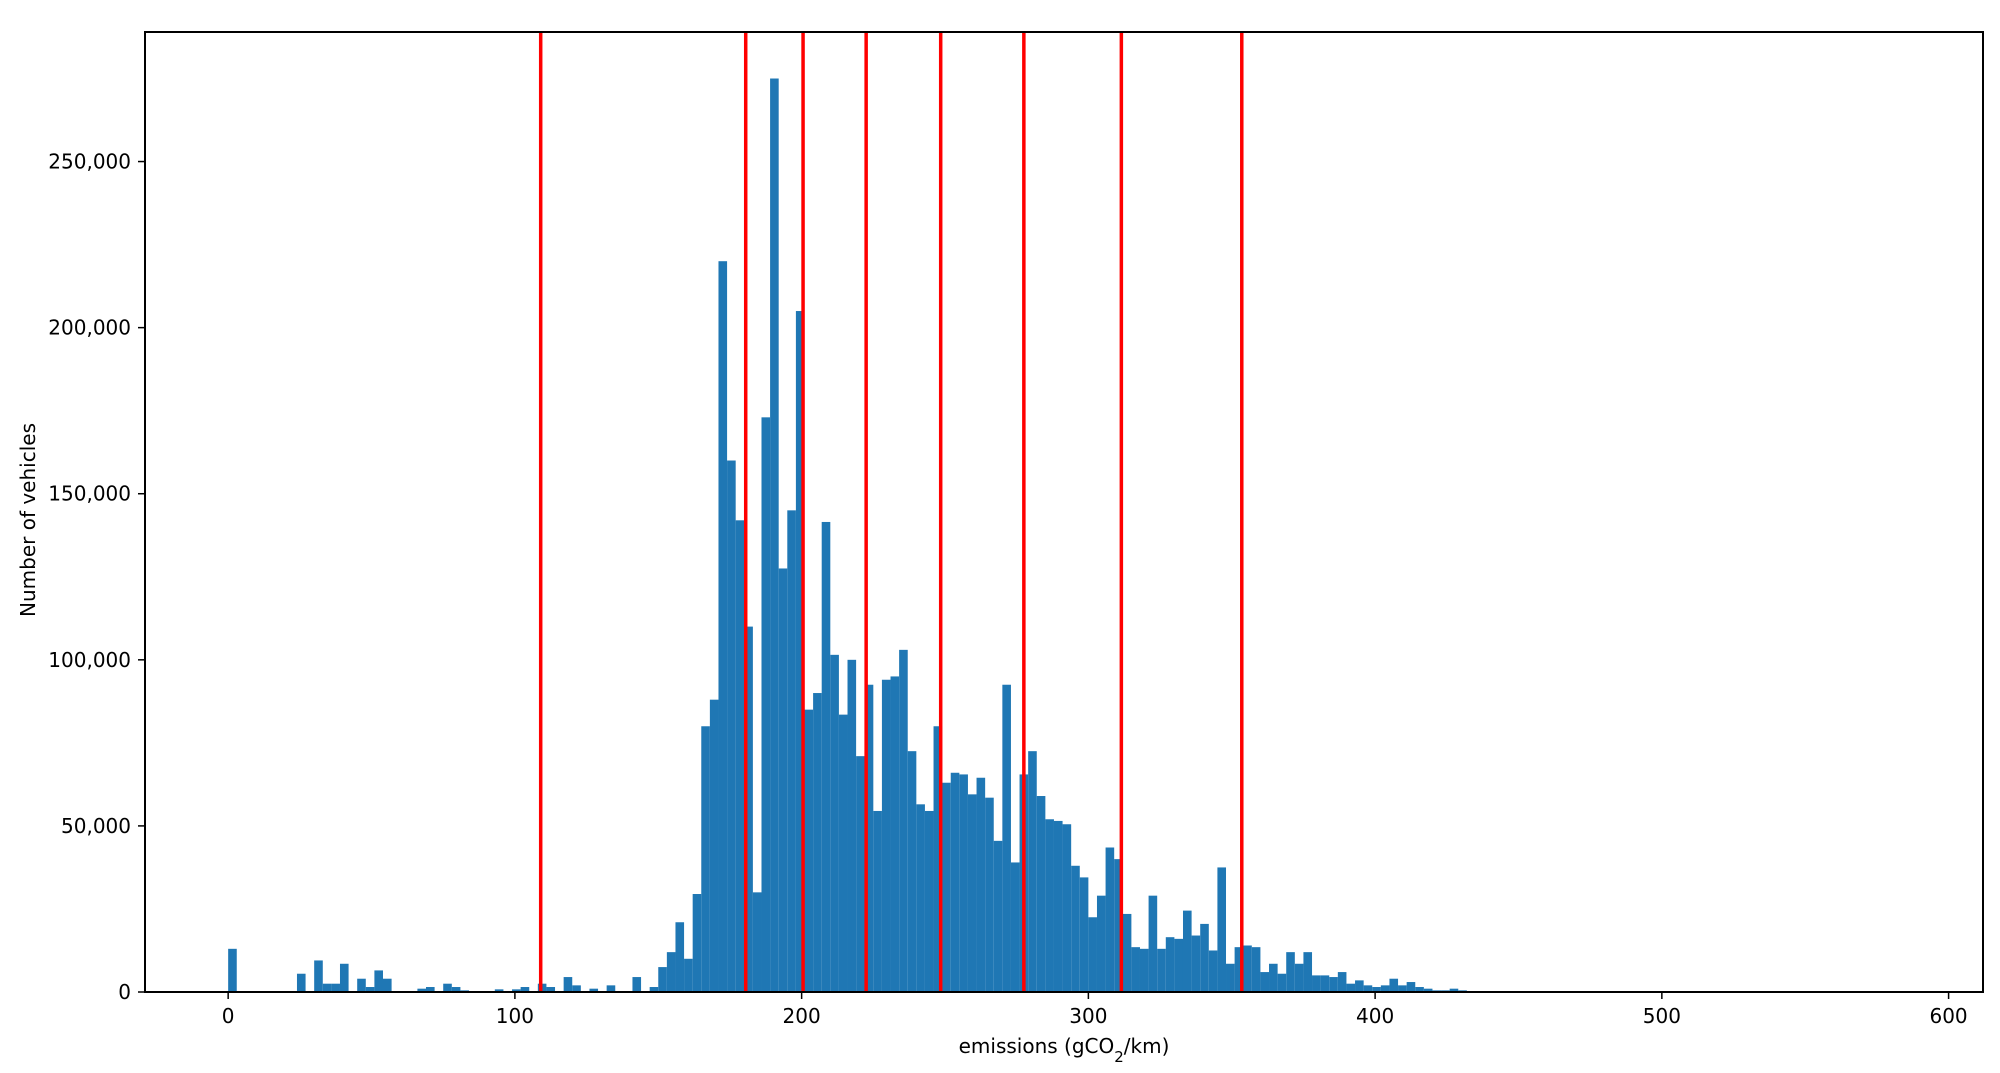 This screenshot has height=1073, width=2000. I want to click on y-tick-label: 250,000, so click(89, 162).